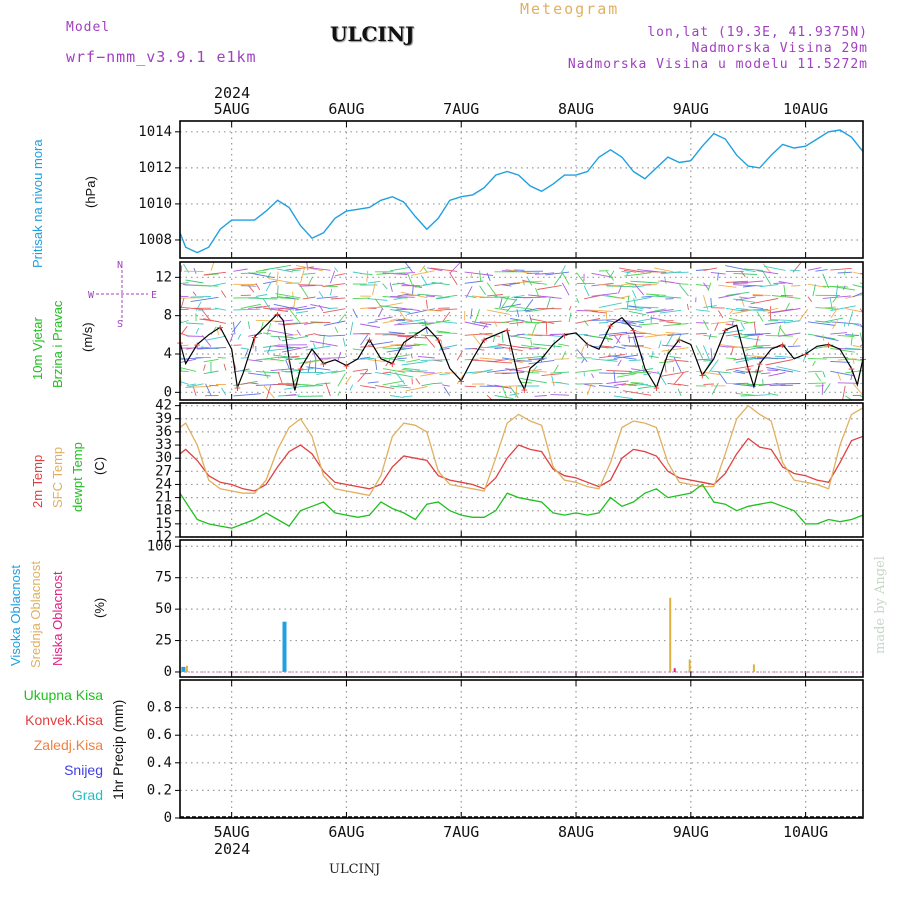 This screenshot has width=900, height=900. Describe the element at coordinates (155, 204) in the screenshot. I see `y-tick-label: 1010` at that location.